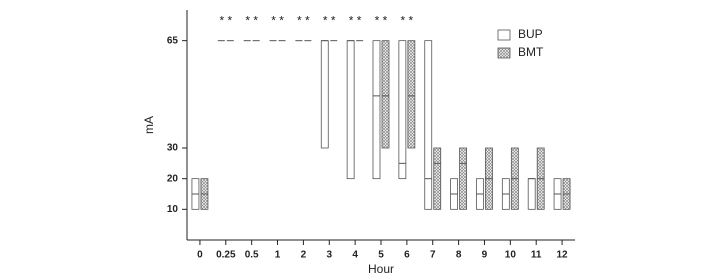 Image resolution: width=720 pixels, height=279 pixels. I want to click on x-tick-label: 0.5, so click(252, 255).